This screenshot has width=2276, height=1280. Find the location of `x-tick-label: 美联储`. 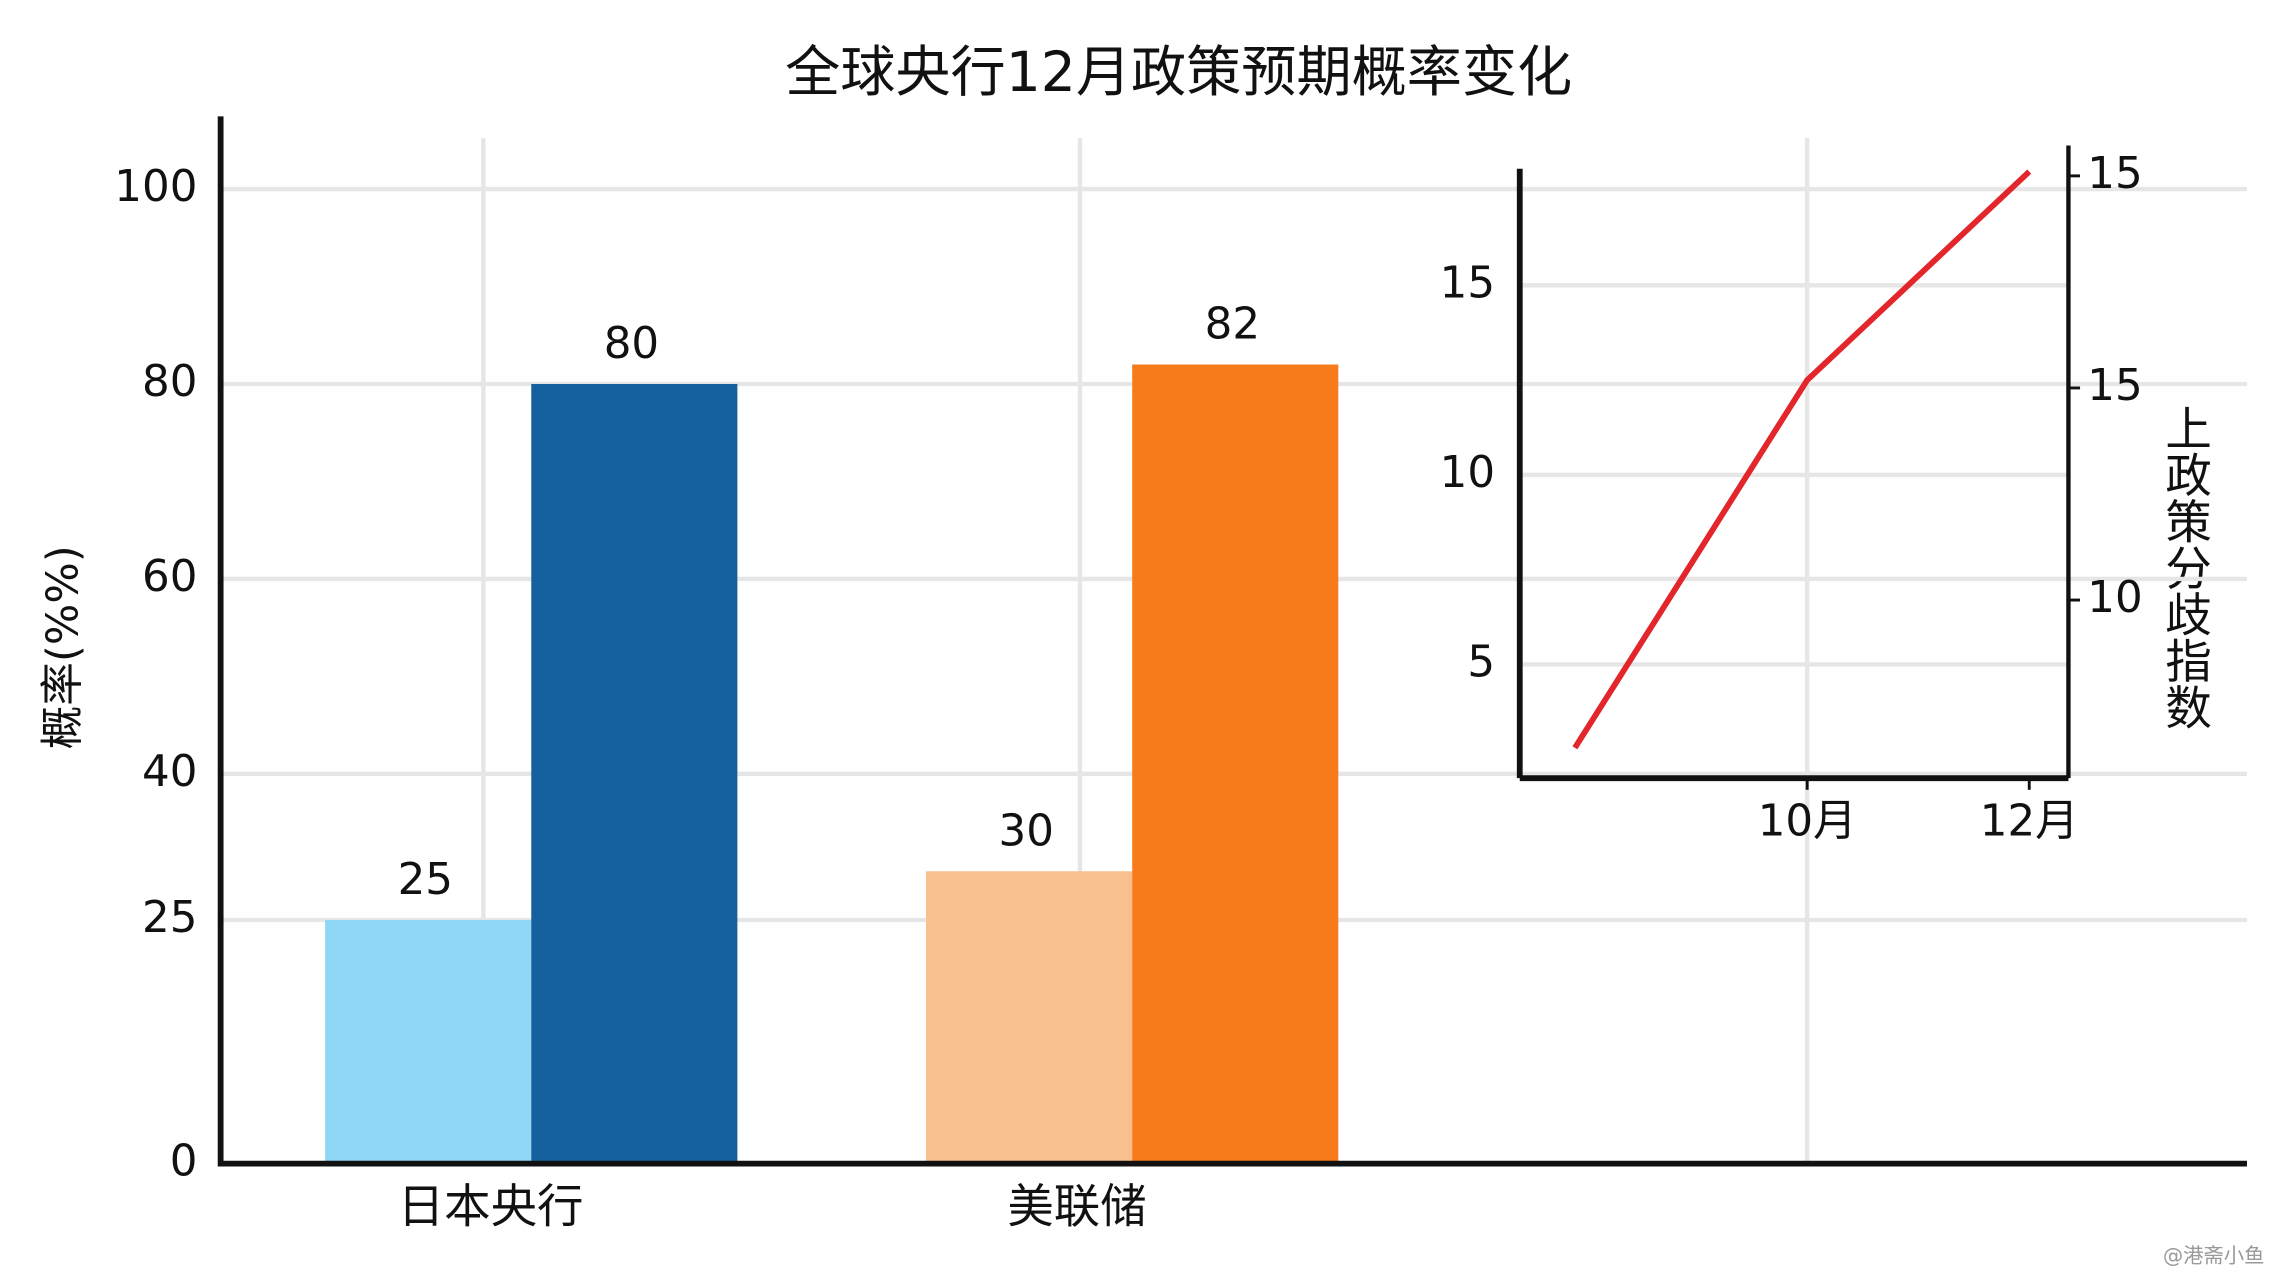

x-tick-label: 美联储 is located at coordinates (1076, 1207).